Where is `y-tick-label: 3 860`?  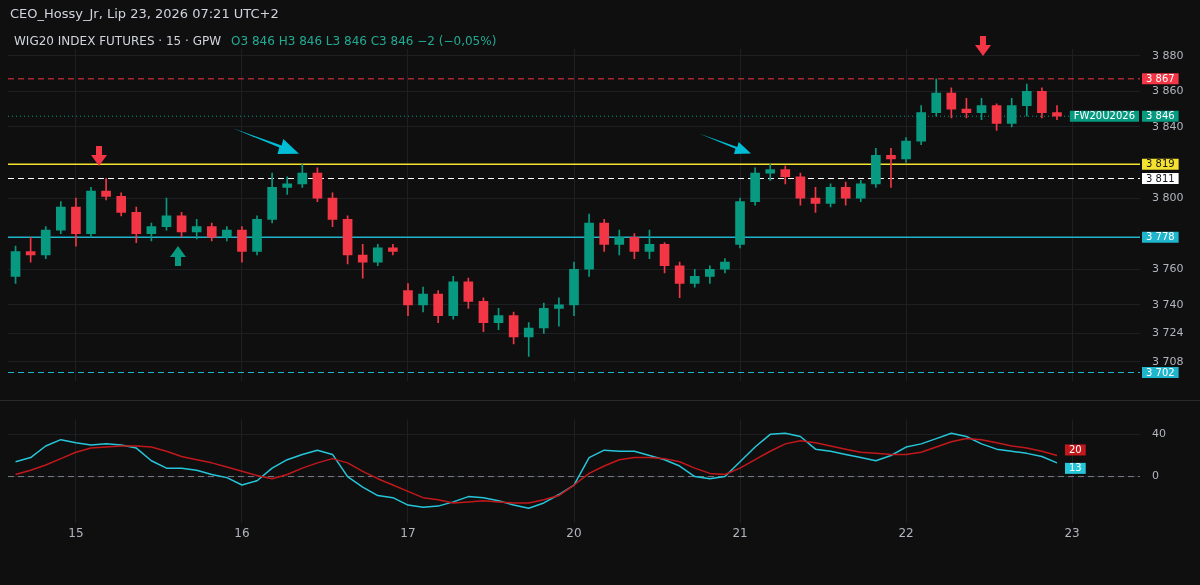 y-tick-label: 3 860 is located at coordinates (1168, 91).